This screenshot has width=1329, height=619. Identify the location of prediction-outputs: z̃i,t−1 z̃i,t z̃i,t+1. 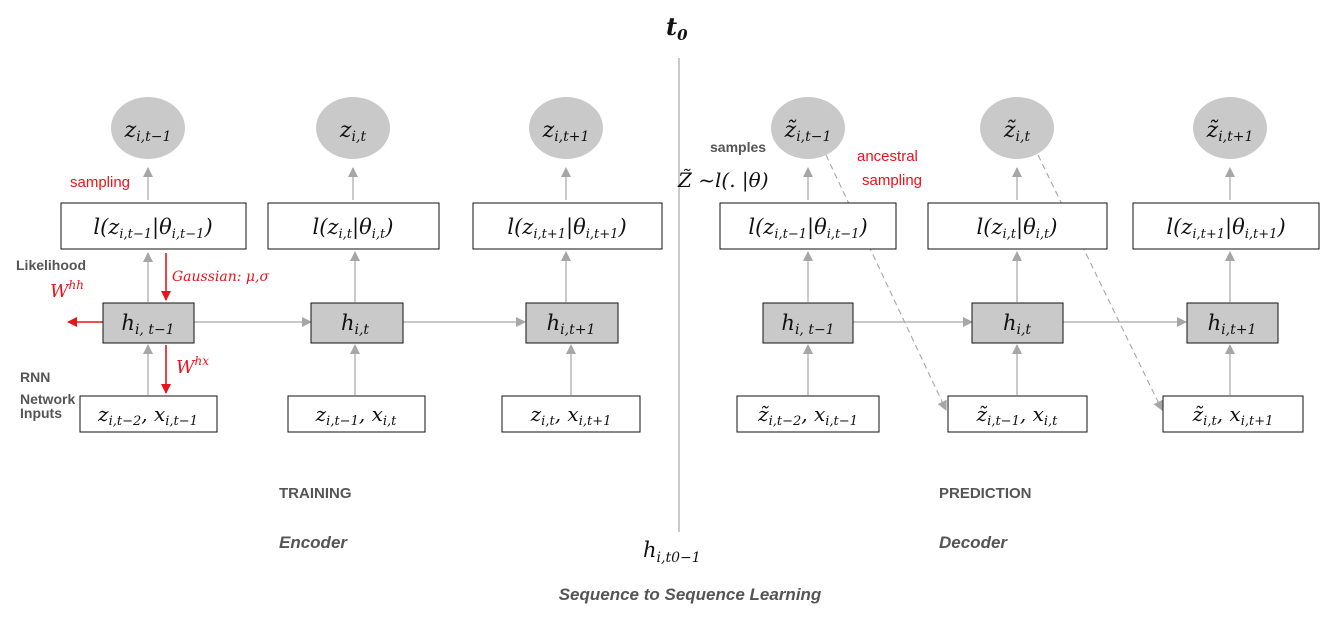
(1019, 128).